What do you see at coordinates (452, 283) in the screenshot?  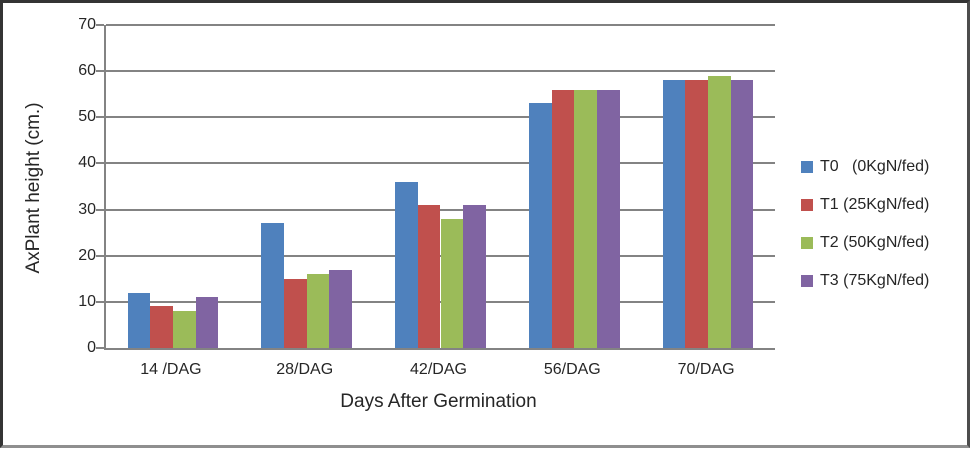 I see `bar-t2-42-dag` at bounding box center [452, 283].